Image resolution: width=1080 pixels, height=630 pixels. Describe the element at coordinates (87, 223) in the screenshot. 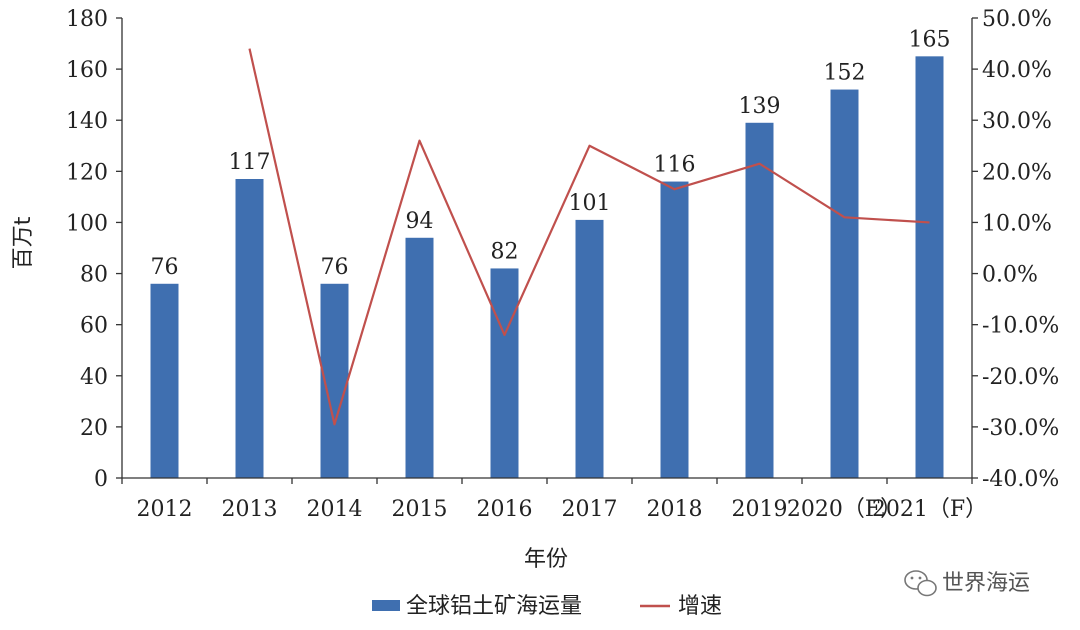

I see `left-y-tick-label: 100` at that location.